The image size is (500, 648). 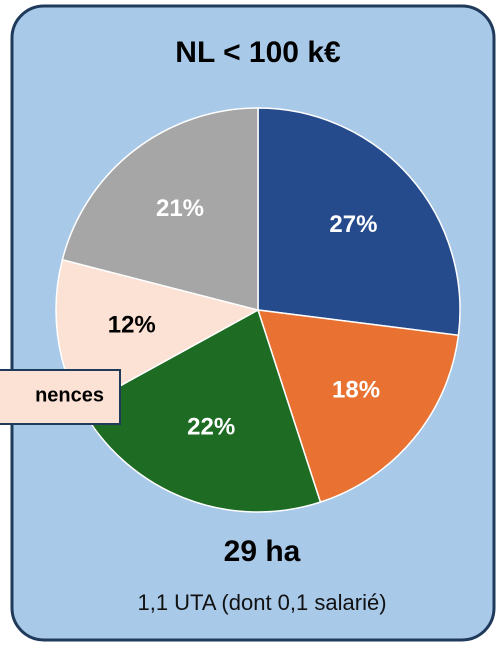 What do you see at coordinates (262, 551) in the screenshot?
I see `subtitle: 29 ha` at bounding box center [262, 551].